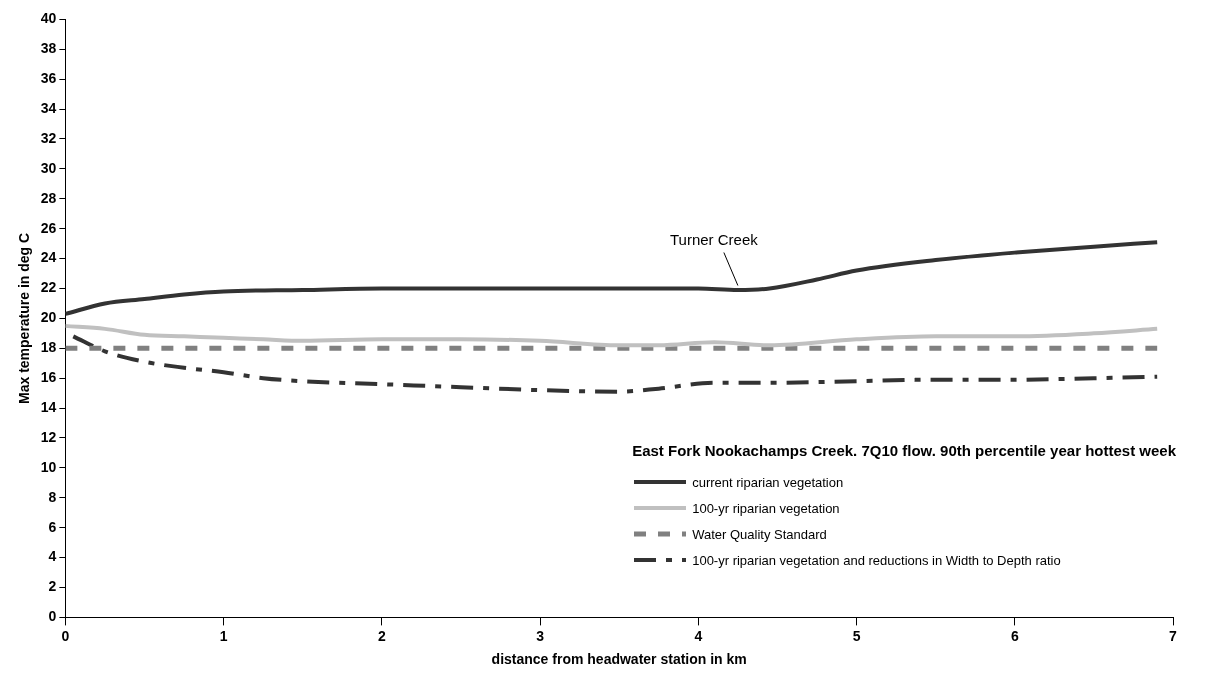 This screenshot has width=1207, height=687. Describe the element at coordinates (48, 48) in the screenshot. I see `y-tick-label: 38` at that location.